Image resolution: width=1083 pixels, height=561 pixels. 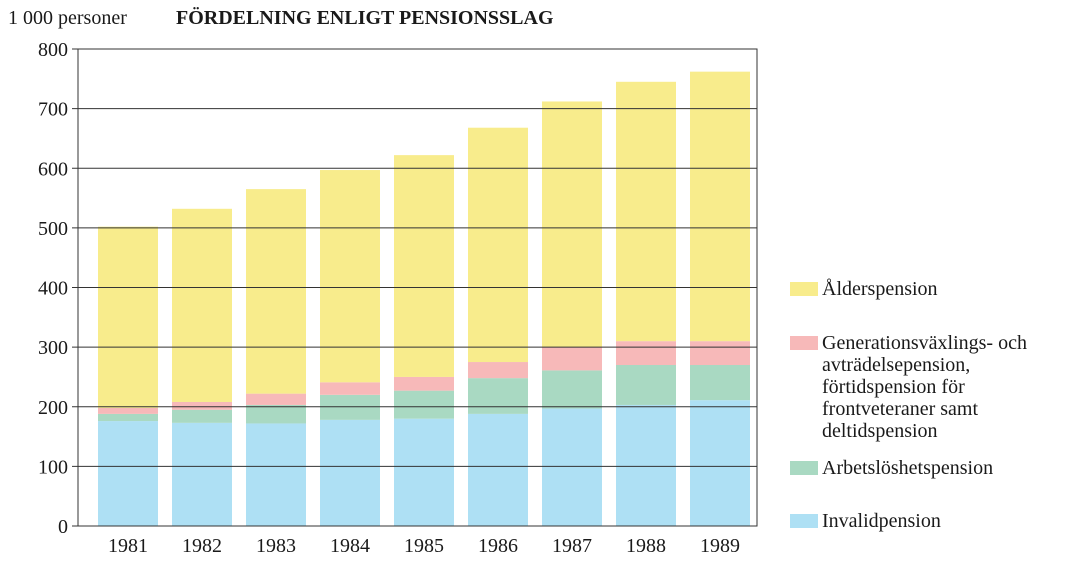 What do you see at coordinates (53, 348) in the screenshot?
I see `y-tick-label: 300` at bounding box center [53, 348].